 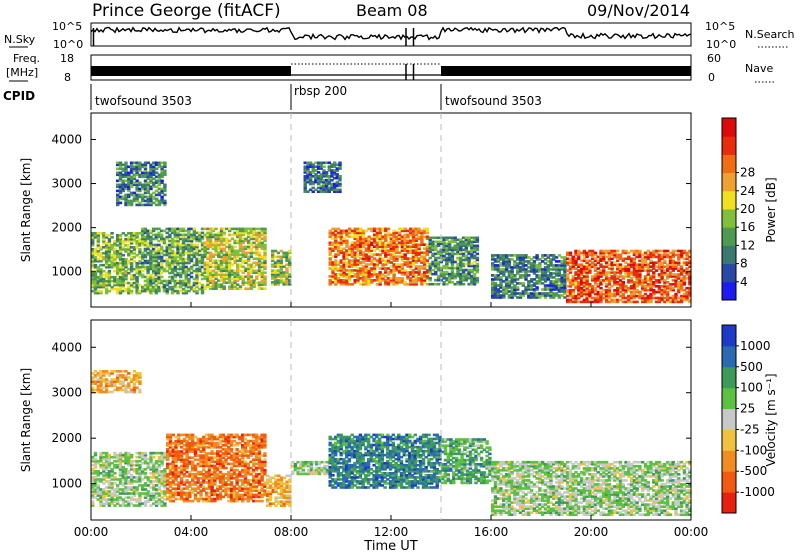 I want to click on nave-tick-high: 60, so click(x=714, y=58).